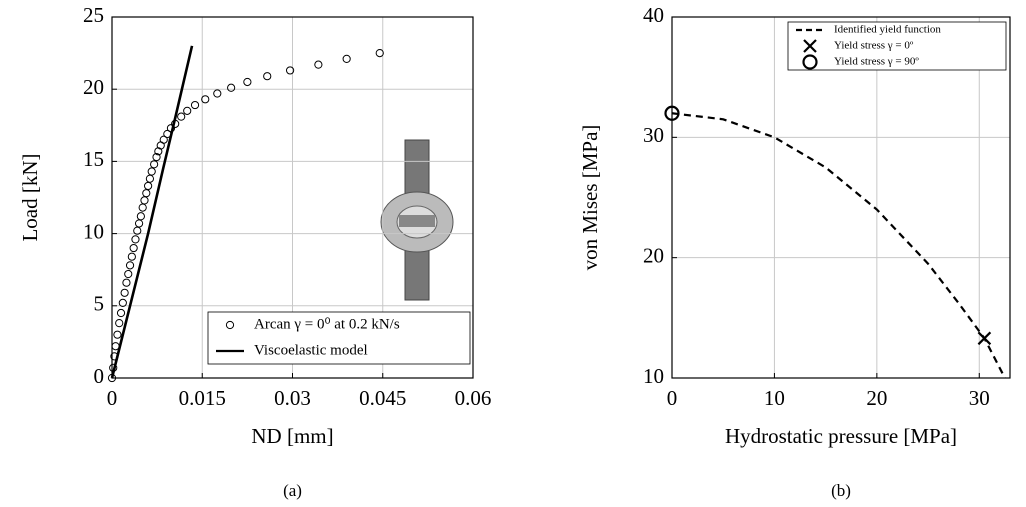  I want to click on x-axis-label: Hydrostatic pressure [MPa], so click(841, 436).